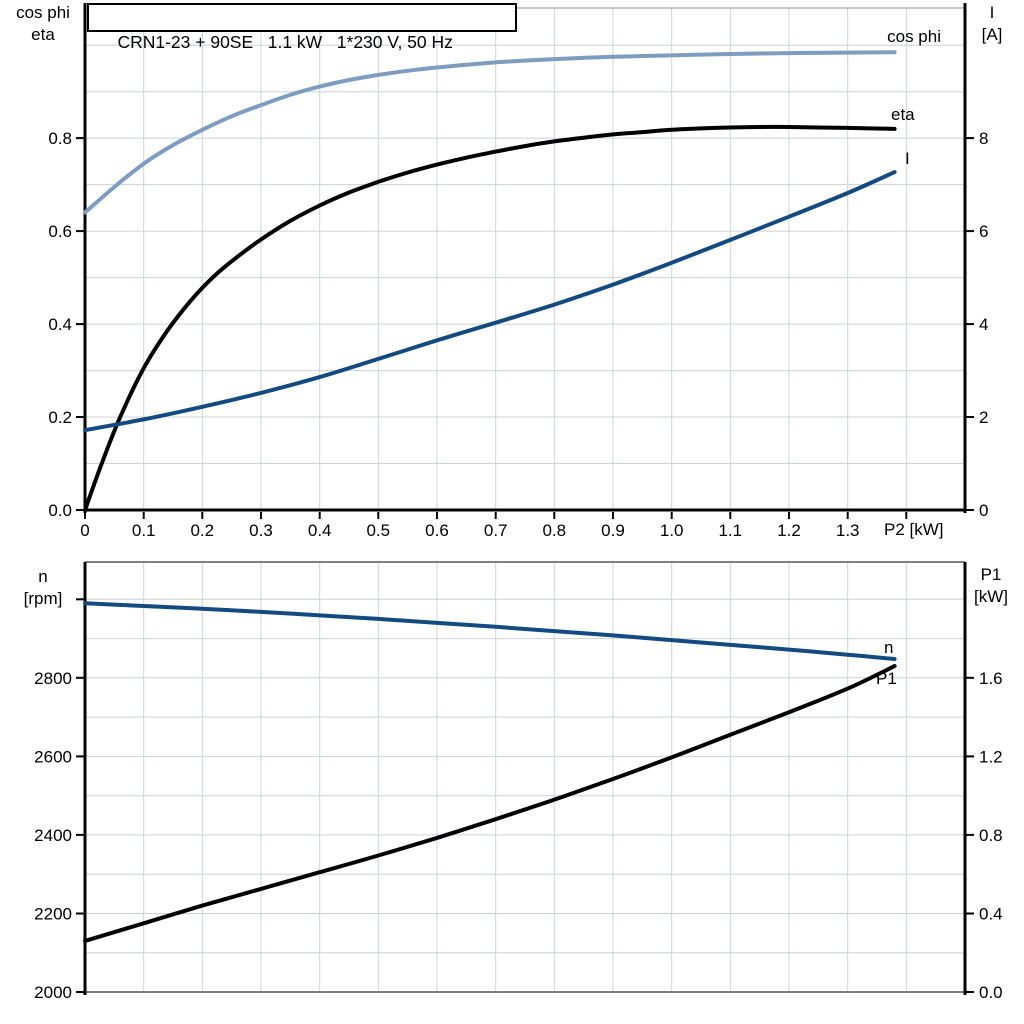  Describe the element at coordinates (60, 231) in the screenshot. I see `left-axis-tick-label: 0.6` at that location.